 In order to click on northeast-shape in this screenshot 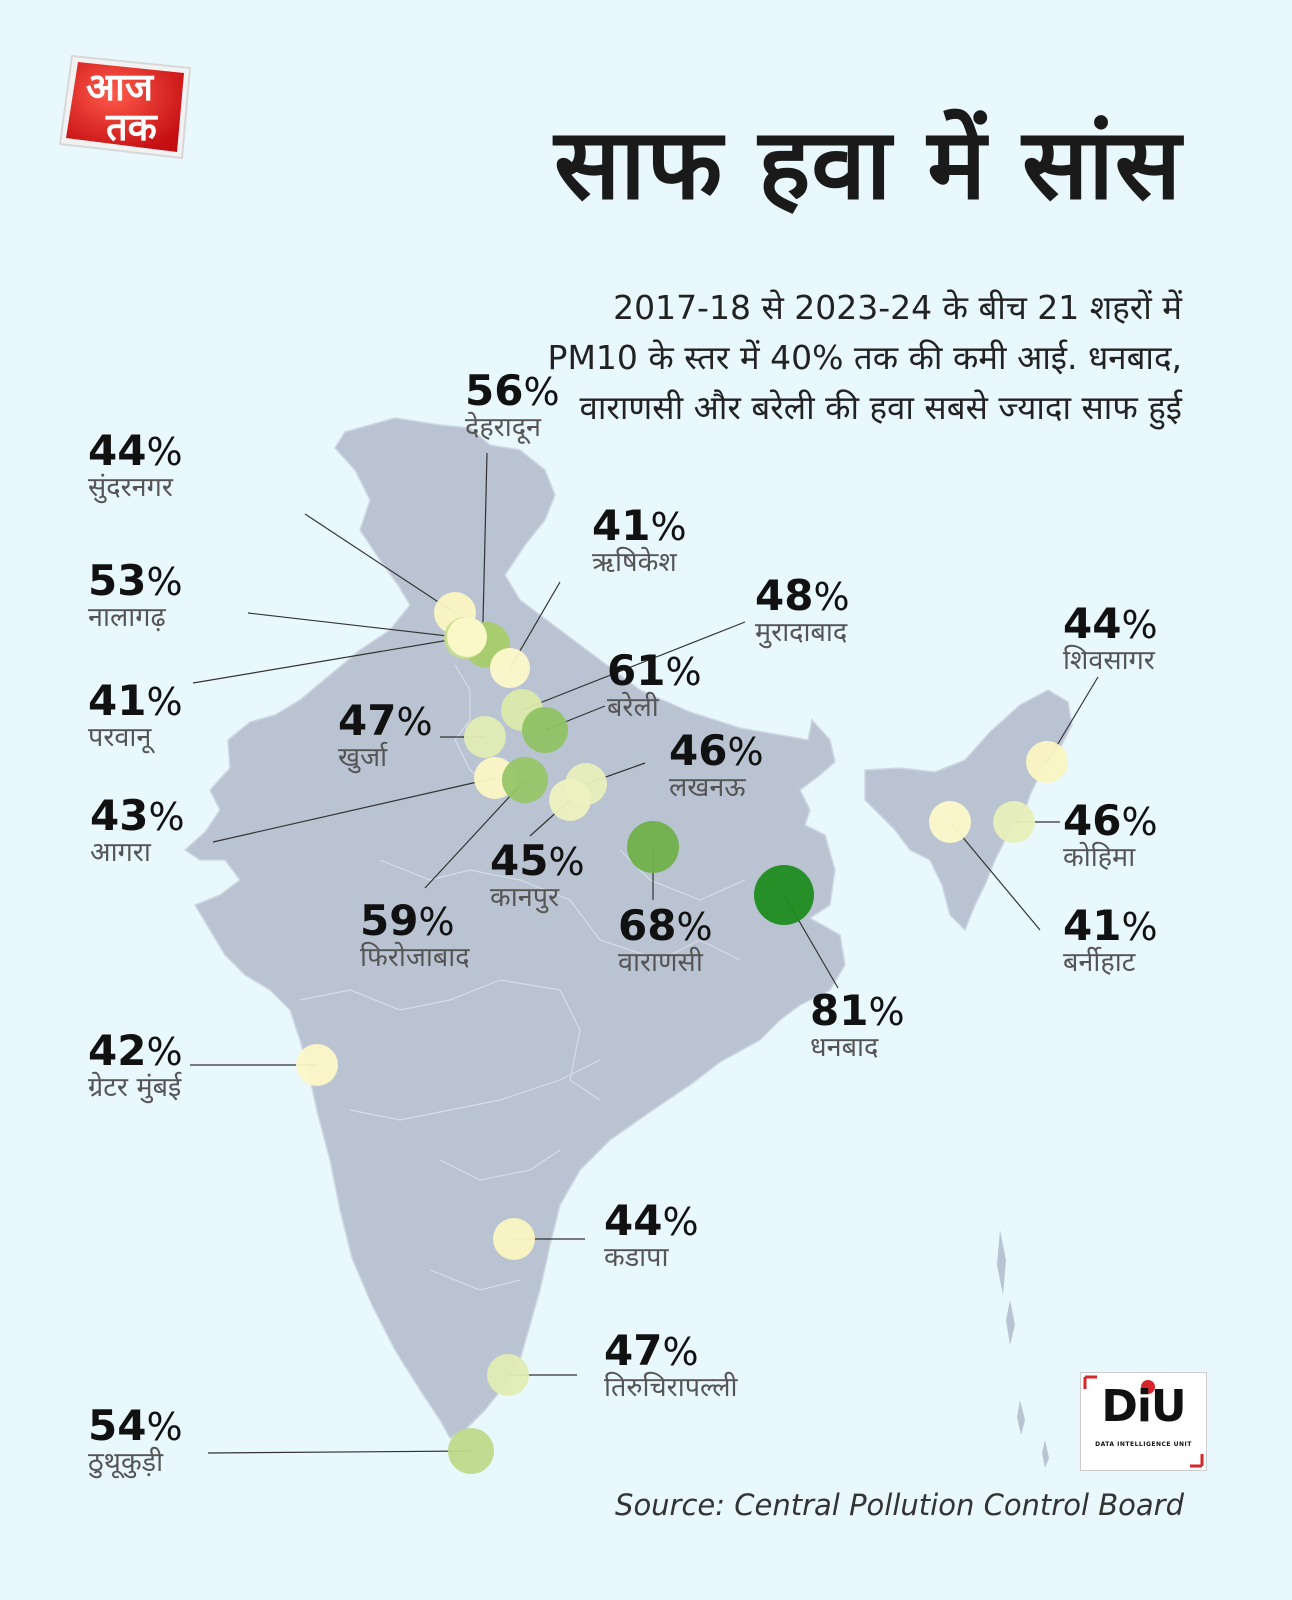, I will do `click(968, 810)`.